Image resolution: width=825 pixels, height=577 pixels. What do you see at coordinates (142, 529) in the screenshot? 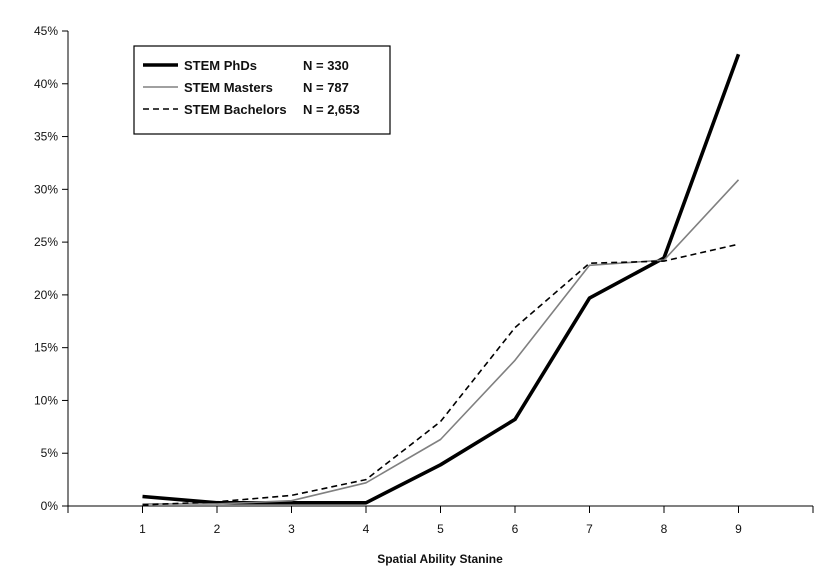
I see `x-tick-label: 1` at bounding box center [142, 529].